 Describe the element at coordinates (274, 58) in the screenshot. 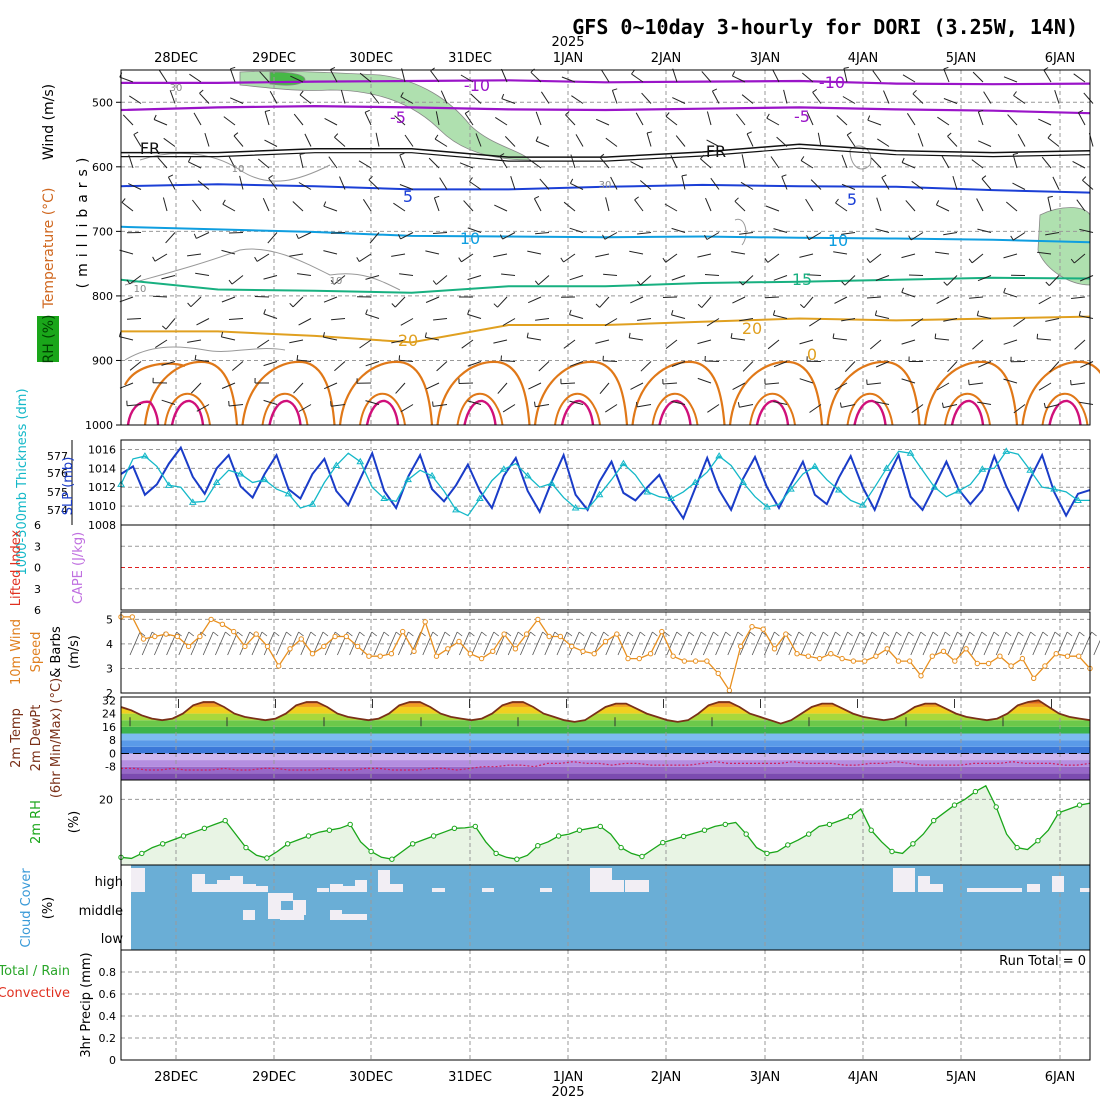

I see `top-date-label: 29DEC` at that location.